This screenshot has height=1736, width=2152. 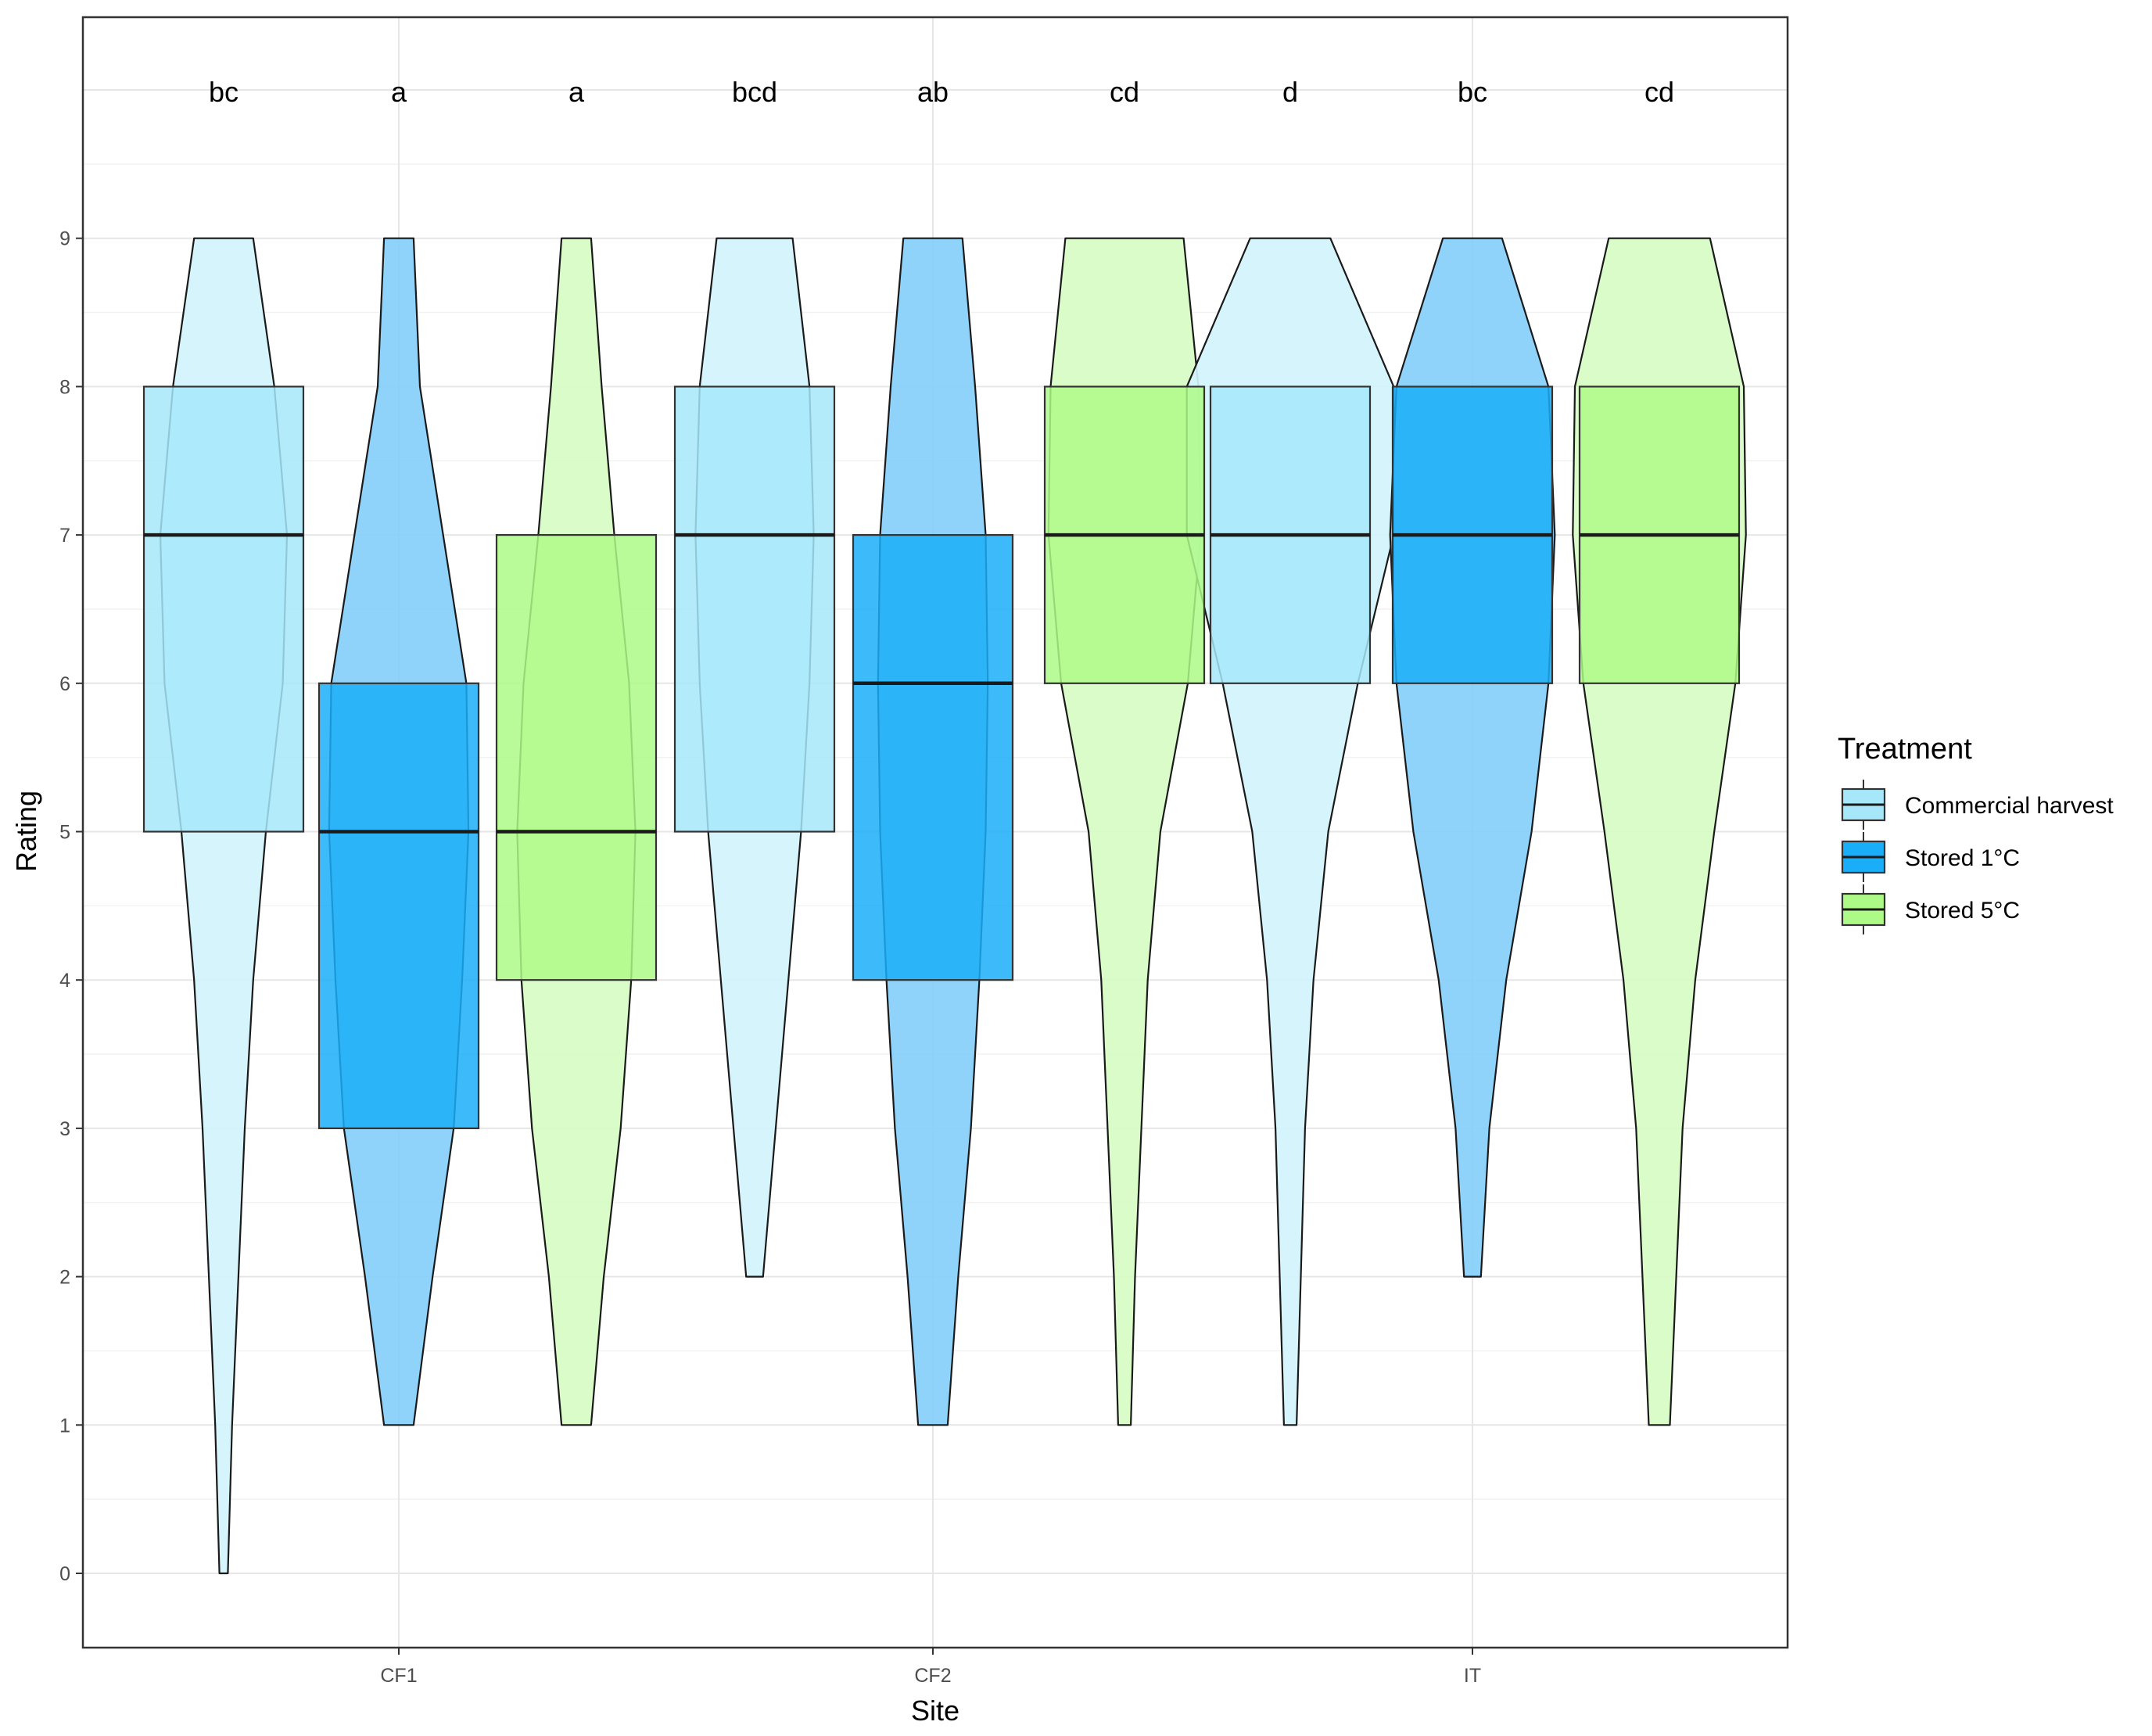 What do you see at coordinates (64, 387) in the screenshot?
I see `y-tick-label: 8` at bounding box center [64, 387].